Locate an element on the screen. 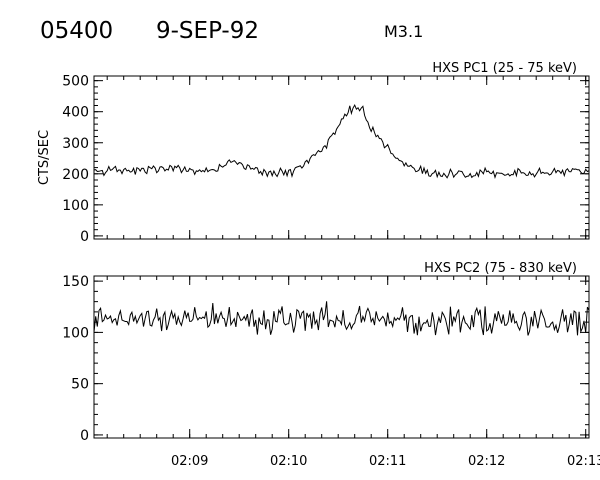 This screenshot has height=480, width=600. y-tick-label: 300 is located at coordinates (75, 144).